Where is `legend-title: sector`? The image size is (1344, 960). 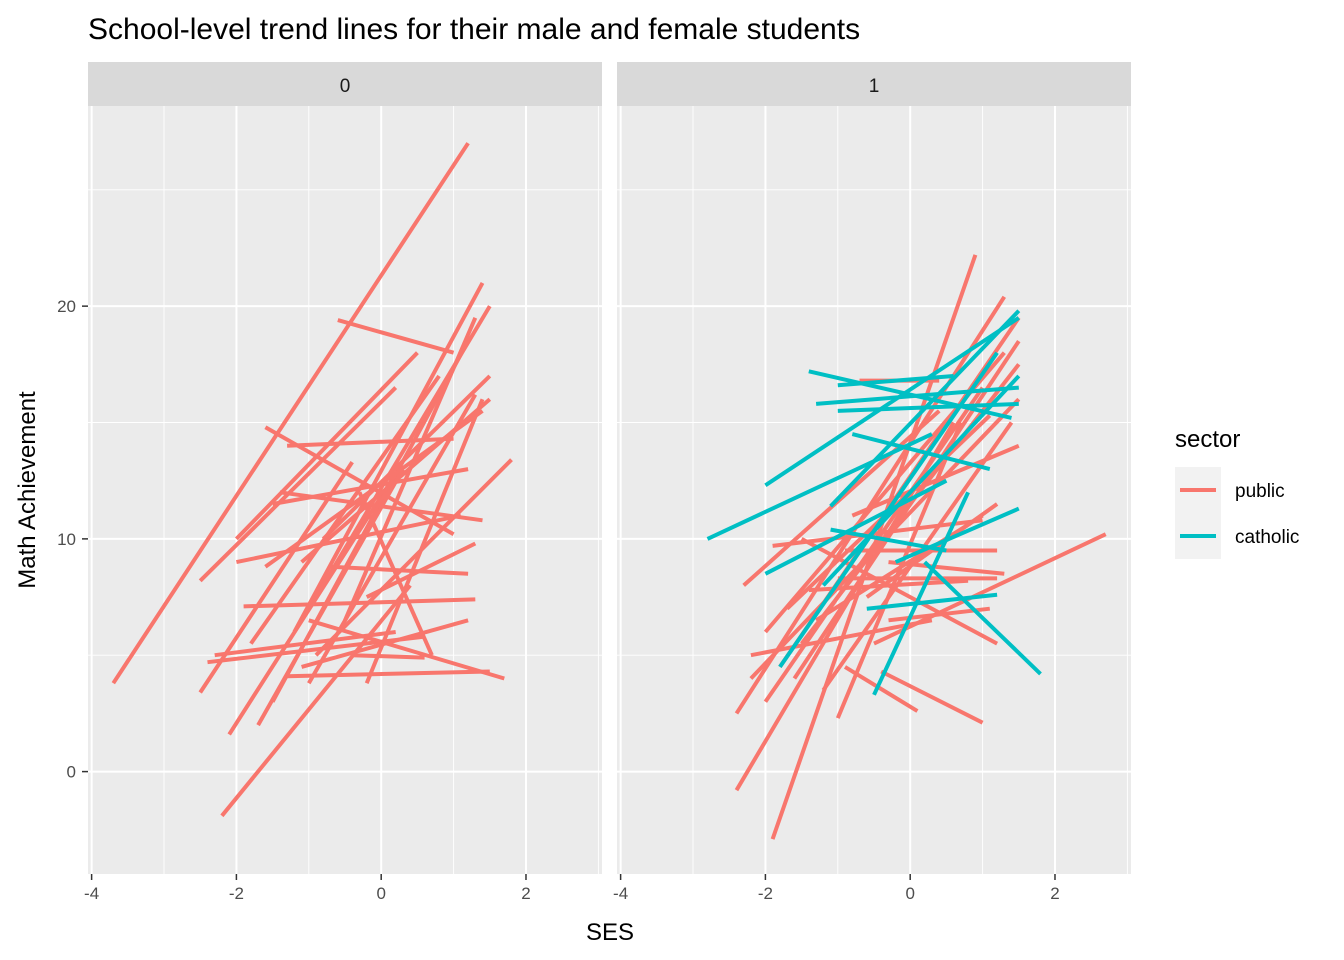
legend-title: sector is located at coordinates (1207, 439).